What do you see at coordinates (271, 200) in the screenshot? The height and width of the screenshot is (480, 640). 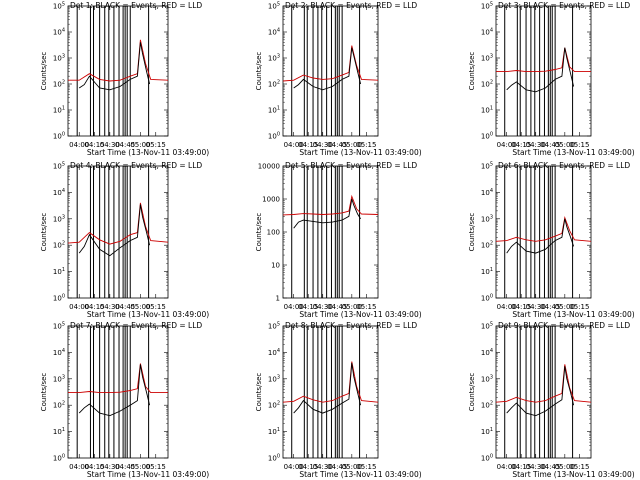 I see `y-tick-label: 1000` at bounding box center [271, 200].